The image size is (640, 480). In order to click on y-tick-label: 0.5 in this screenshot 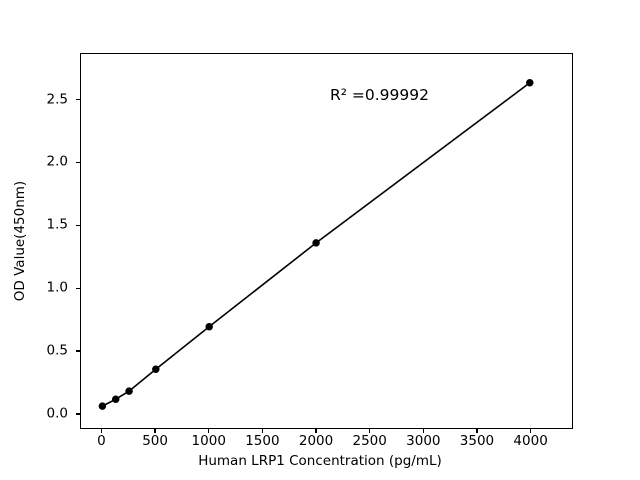, I will do `click(57, 350)`.